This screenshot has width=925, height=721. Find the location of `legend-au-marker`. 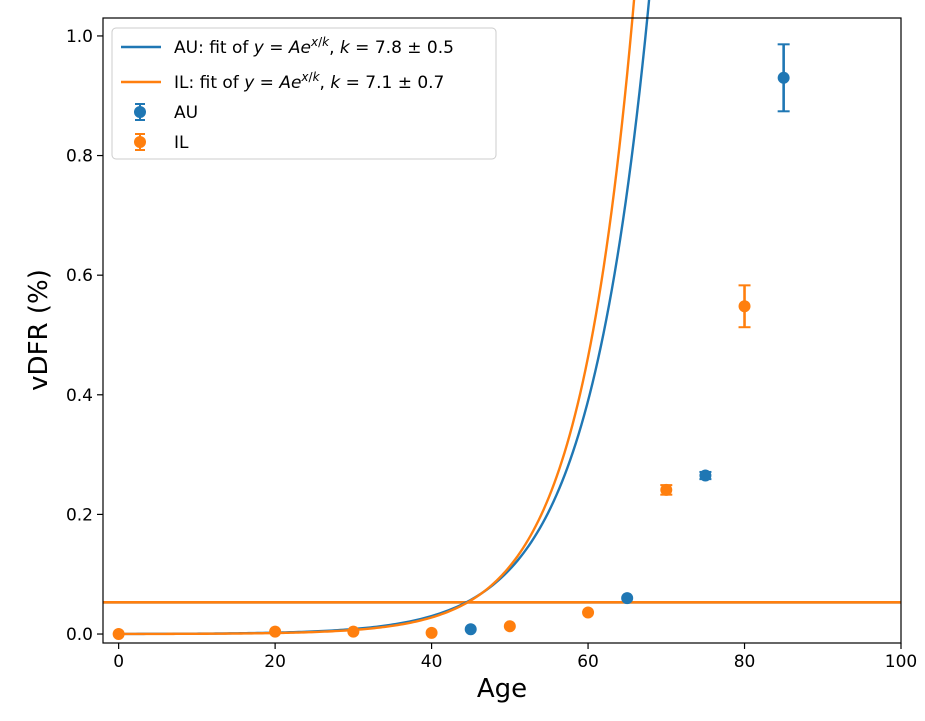

legend-au-marker is located at coordinates (140, 112).